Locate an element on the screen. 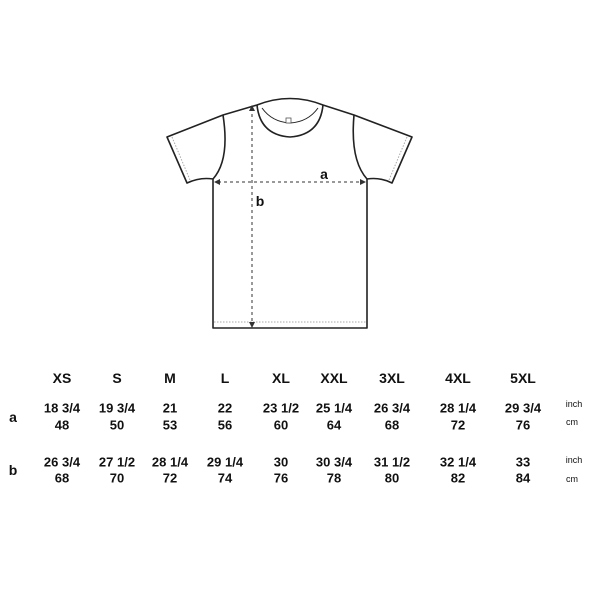 The image size is (600, 600). inch-value: 33 is located at coordinates (523, 462).